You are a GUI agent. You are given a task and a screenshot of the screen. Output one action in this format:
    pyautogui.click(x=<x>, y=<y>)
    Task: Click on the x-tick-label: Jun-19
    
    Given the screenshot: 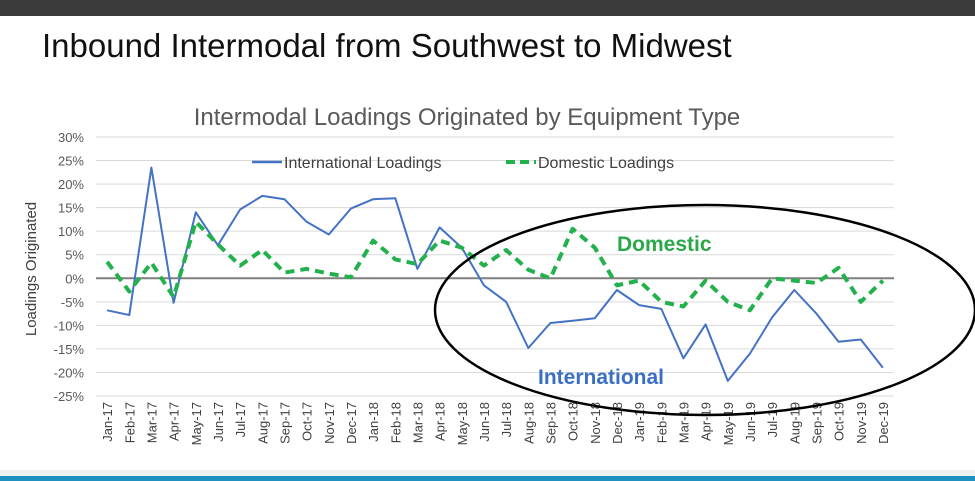 What is the action you would take?
    pyautogui.click(x=750, y=422)
    